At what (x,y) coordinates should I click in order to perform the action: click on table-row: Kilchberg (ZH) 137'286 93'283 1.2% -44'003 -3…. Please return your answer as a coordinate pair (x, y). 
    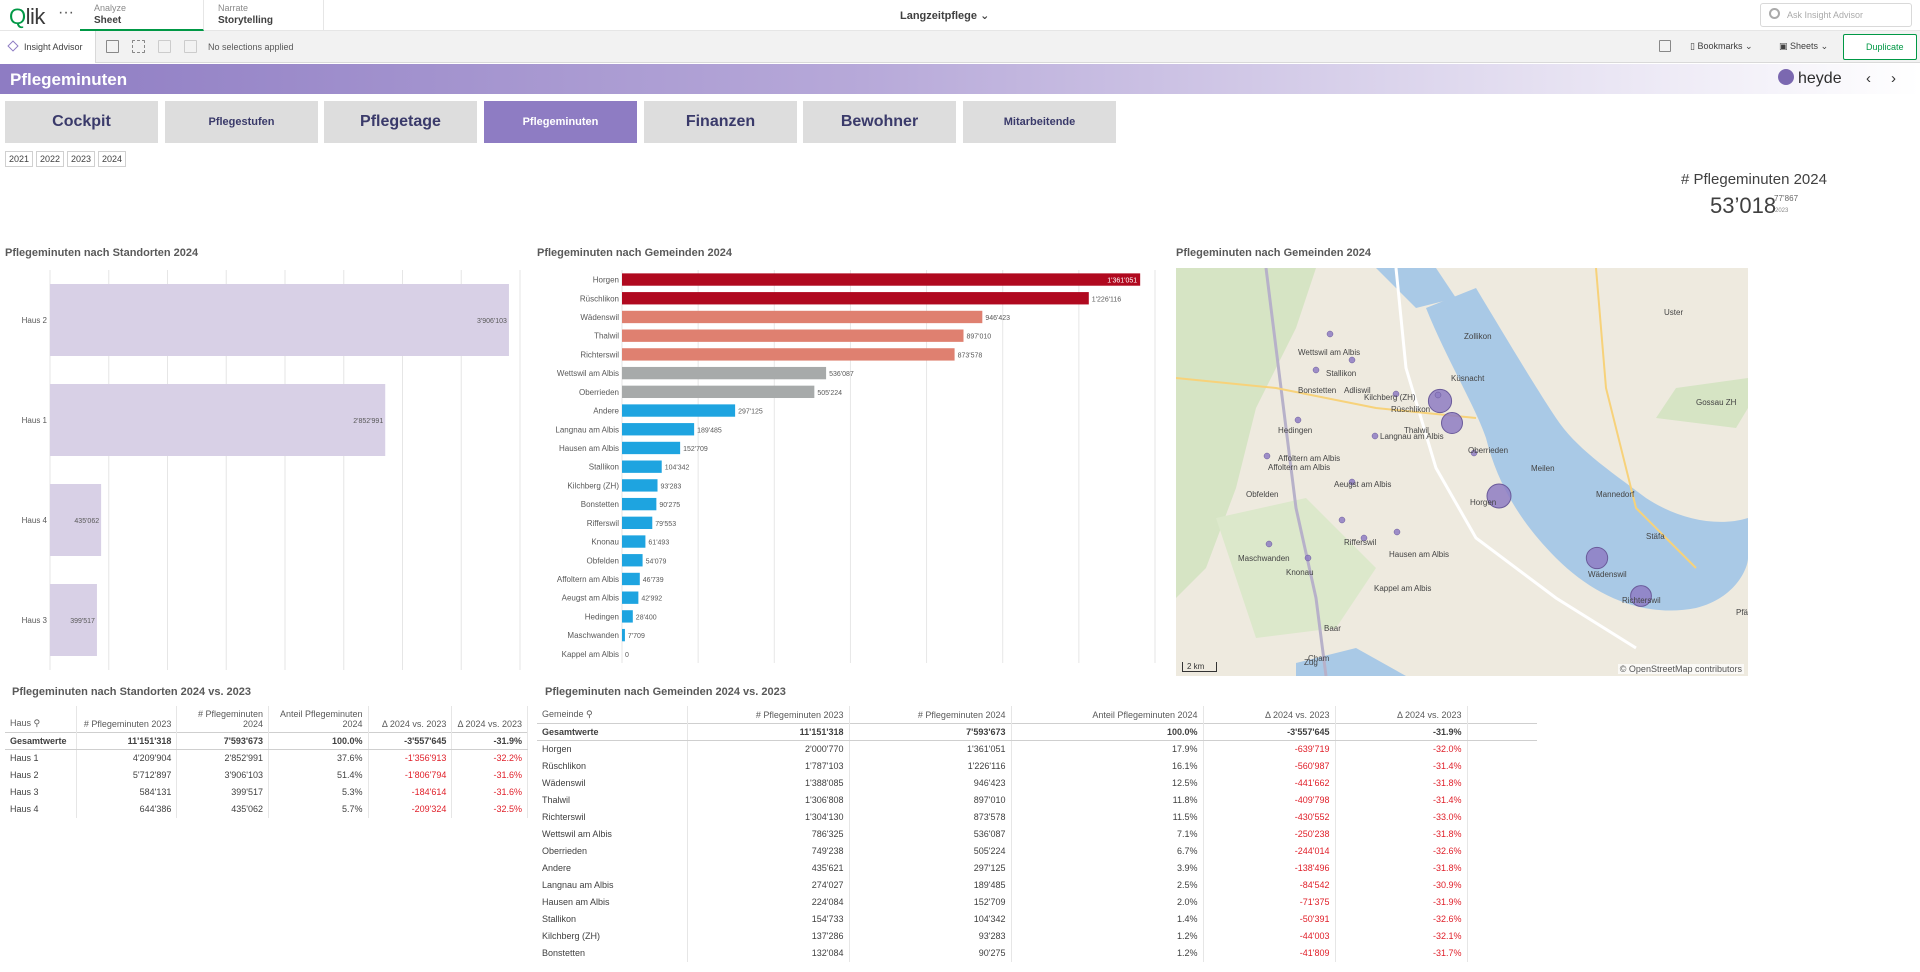
    Looking at the image, I should click on (1037, 936).